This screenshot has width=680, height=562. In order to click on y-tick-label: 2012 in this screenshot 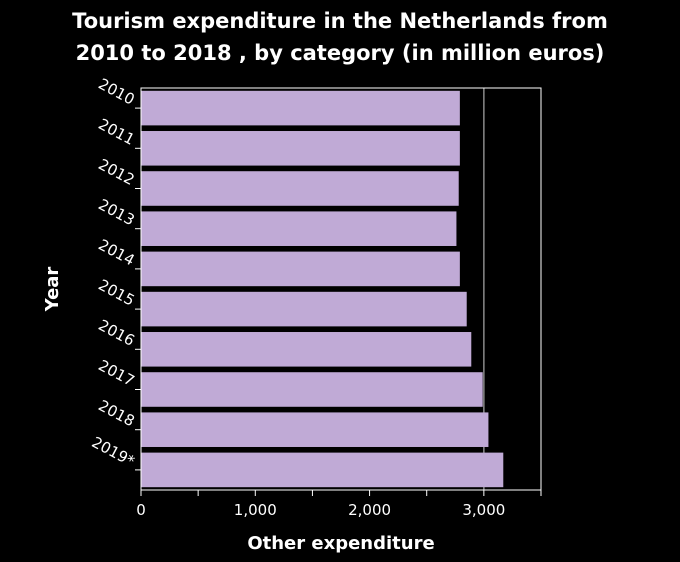, I will do `click(116, 172)`.